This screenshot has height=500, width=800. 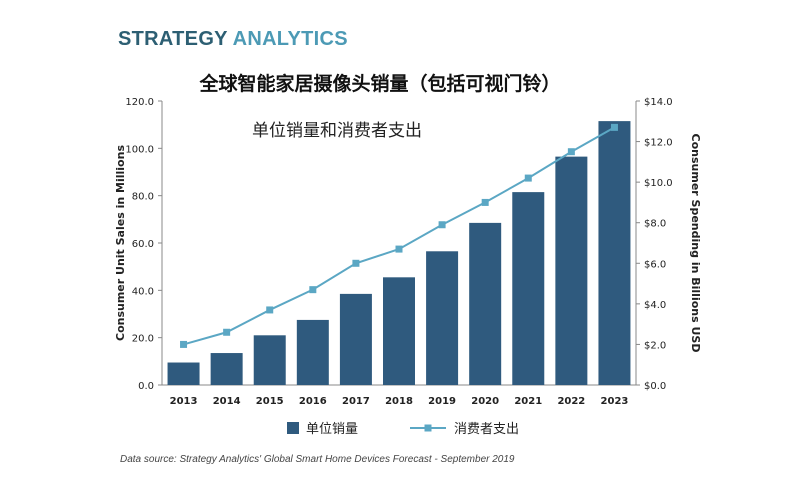 I want to click on y-tick-label-right: $6.0, so click(x=655, y=264).